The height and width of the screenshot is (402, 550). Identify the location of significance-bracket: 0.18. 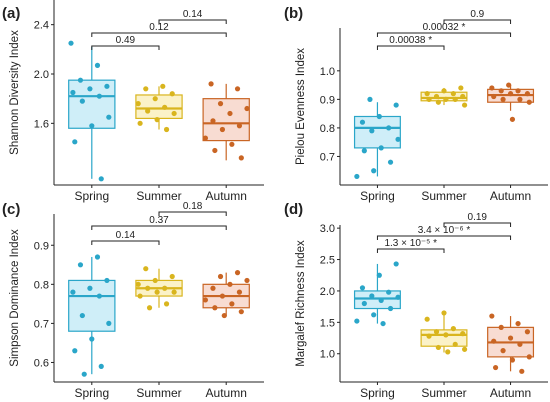
(192, 208).